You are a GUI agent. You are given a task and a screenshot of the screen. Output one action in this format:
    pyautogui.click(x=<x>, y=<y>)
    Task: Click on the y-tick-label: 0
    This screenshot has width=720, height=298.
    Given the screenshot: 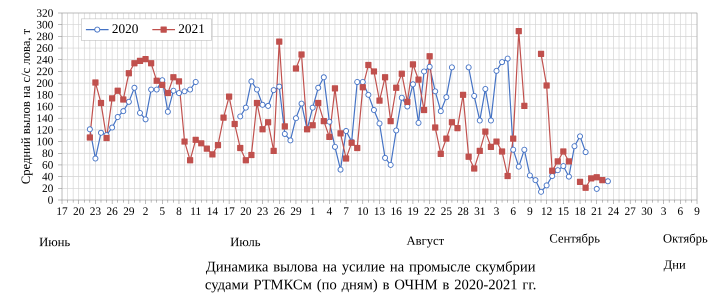 What is the action you would take?
    pyautogui.click(x=50, y=200)
    